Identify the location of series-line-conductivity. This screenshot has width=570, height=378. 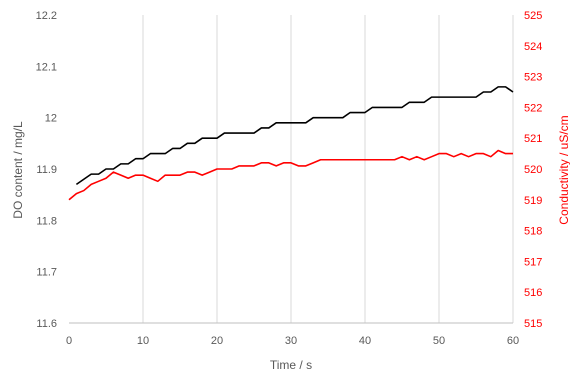
(290, 175).